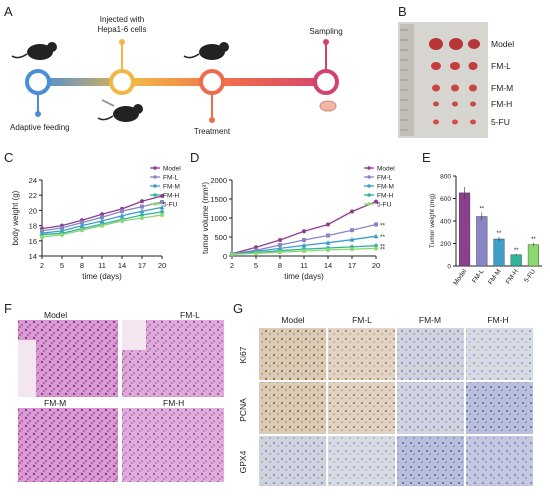 The image size is (550, 496). Describe the element at coordinates (33, 241) in the screenshot. I see `y-tick-label: 16` at that location.